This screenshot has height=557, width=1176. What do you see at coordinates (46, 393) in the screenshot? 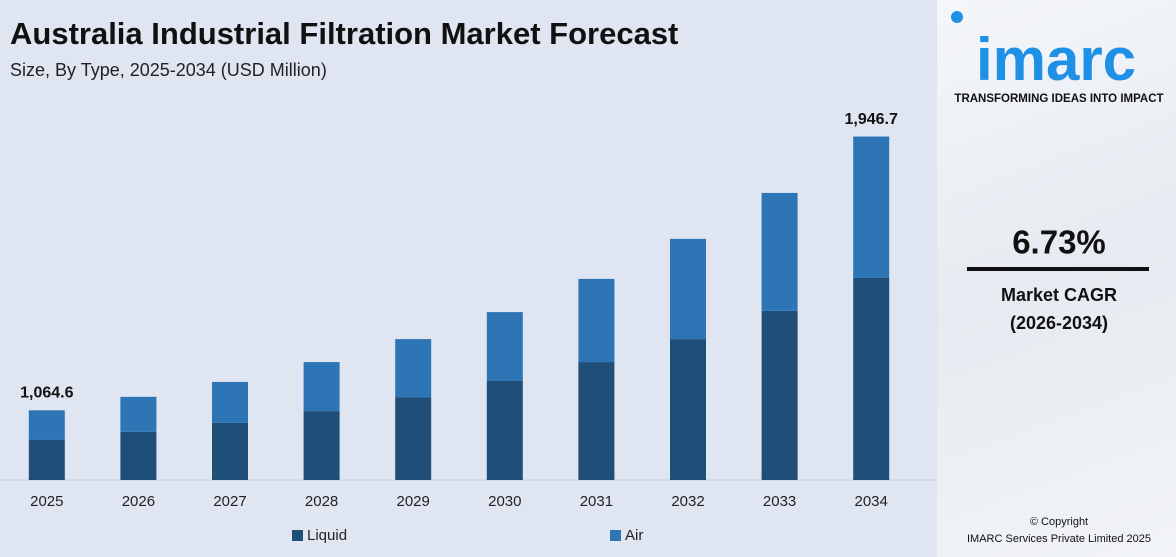
I see `total-label: 1,064.6` at bounding box center [46, 393].